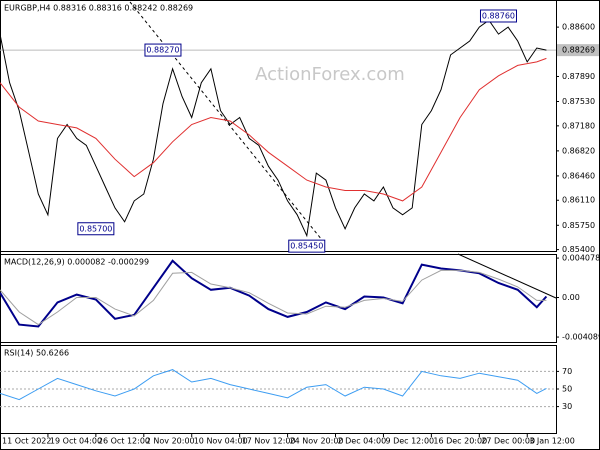 This screenshot has width=600, height=450. I want to click on y-tick-label: -0.004089, so click(581, 337).